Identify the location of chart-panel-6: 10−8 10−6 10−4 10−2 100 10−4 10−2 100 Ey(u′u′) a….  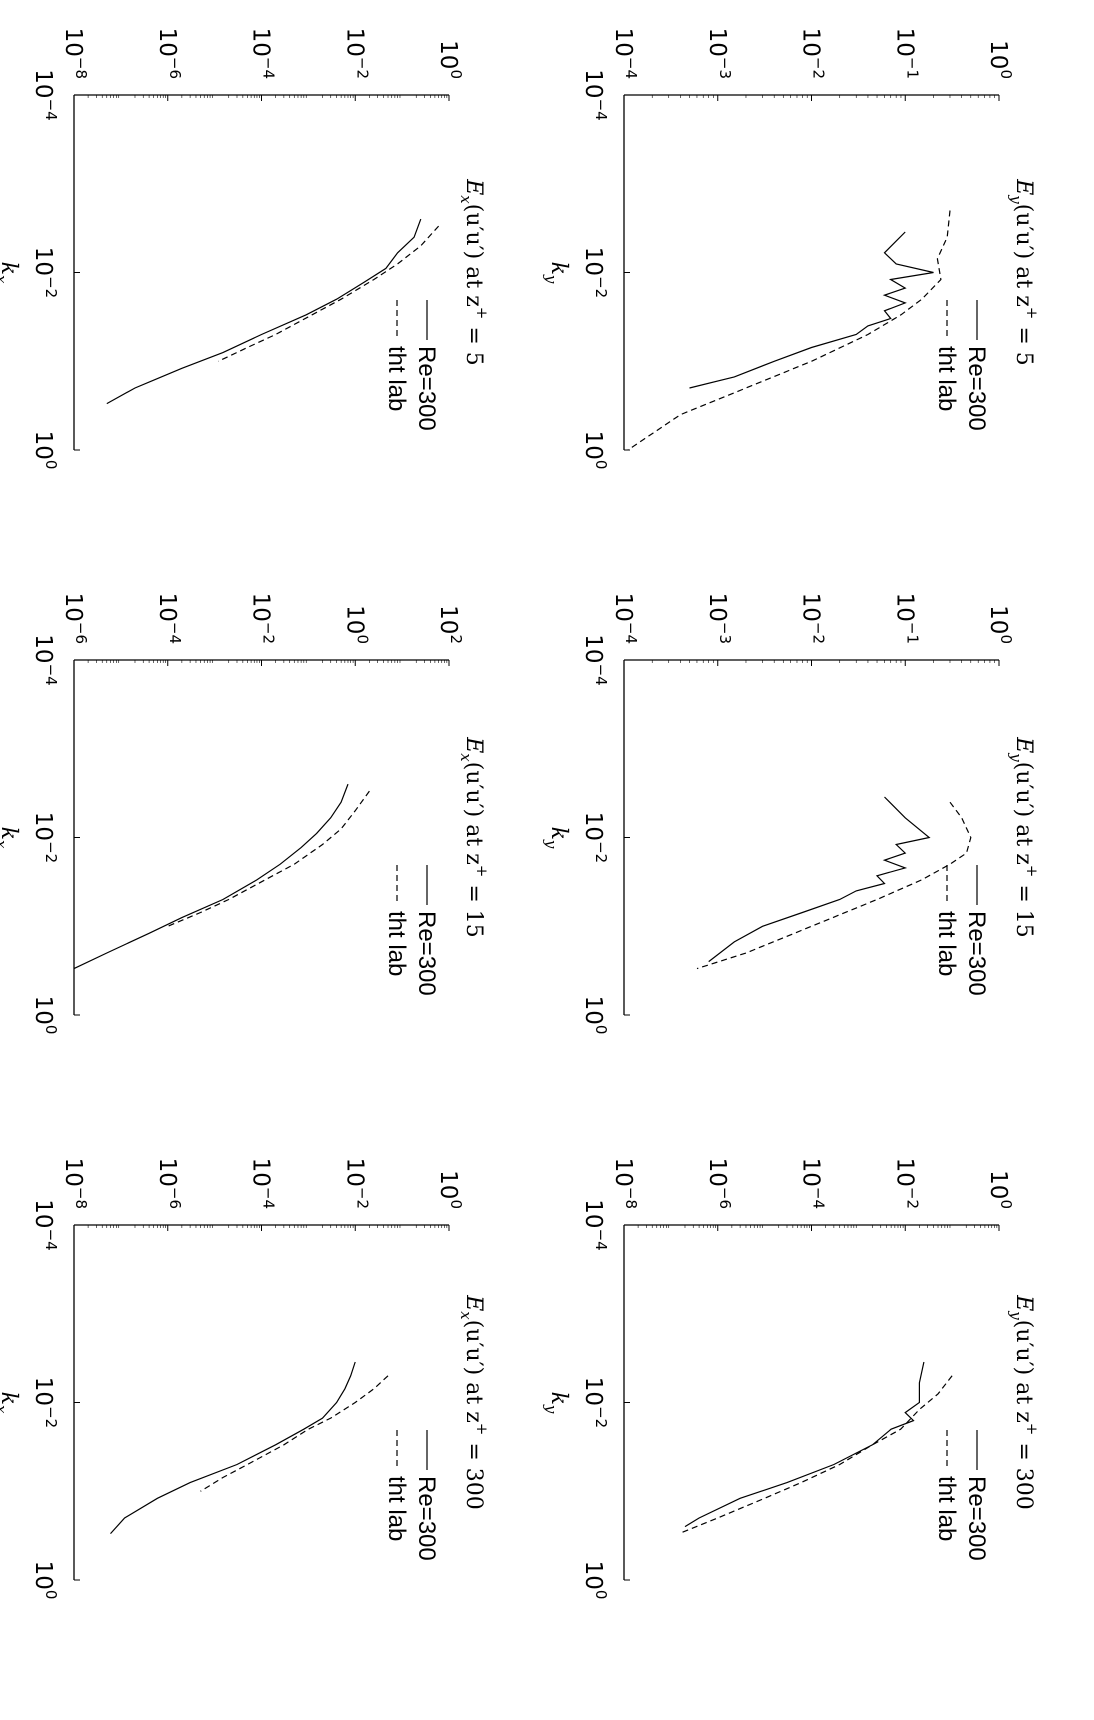
(791, 1379).